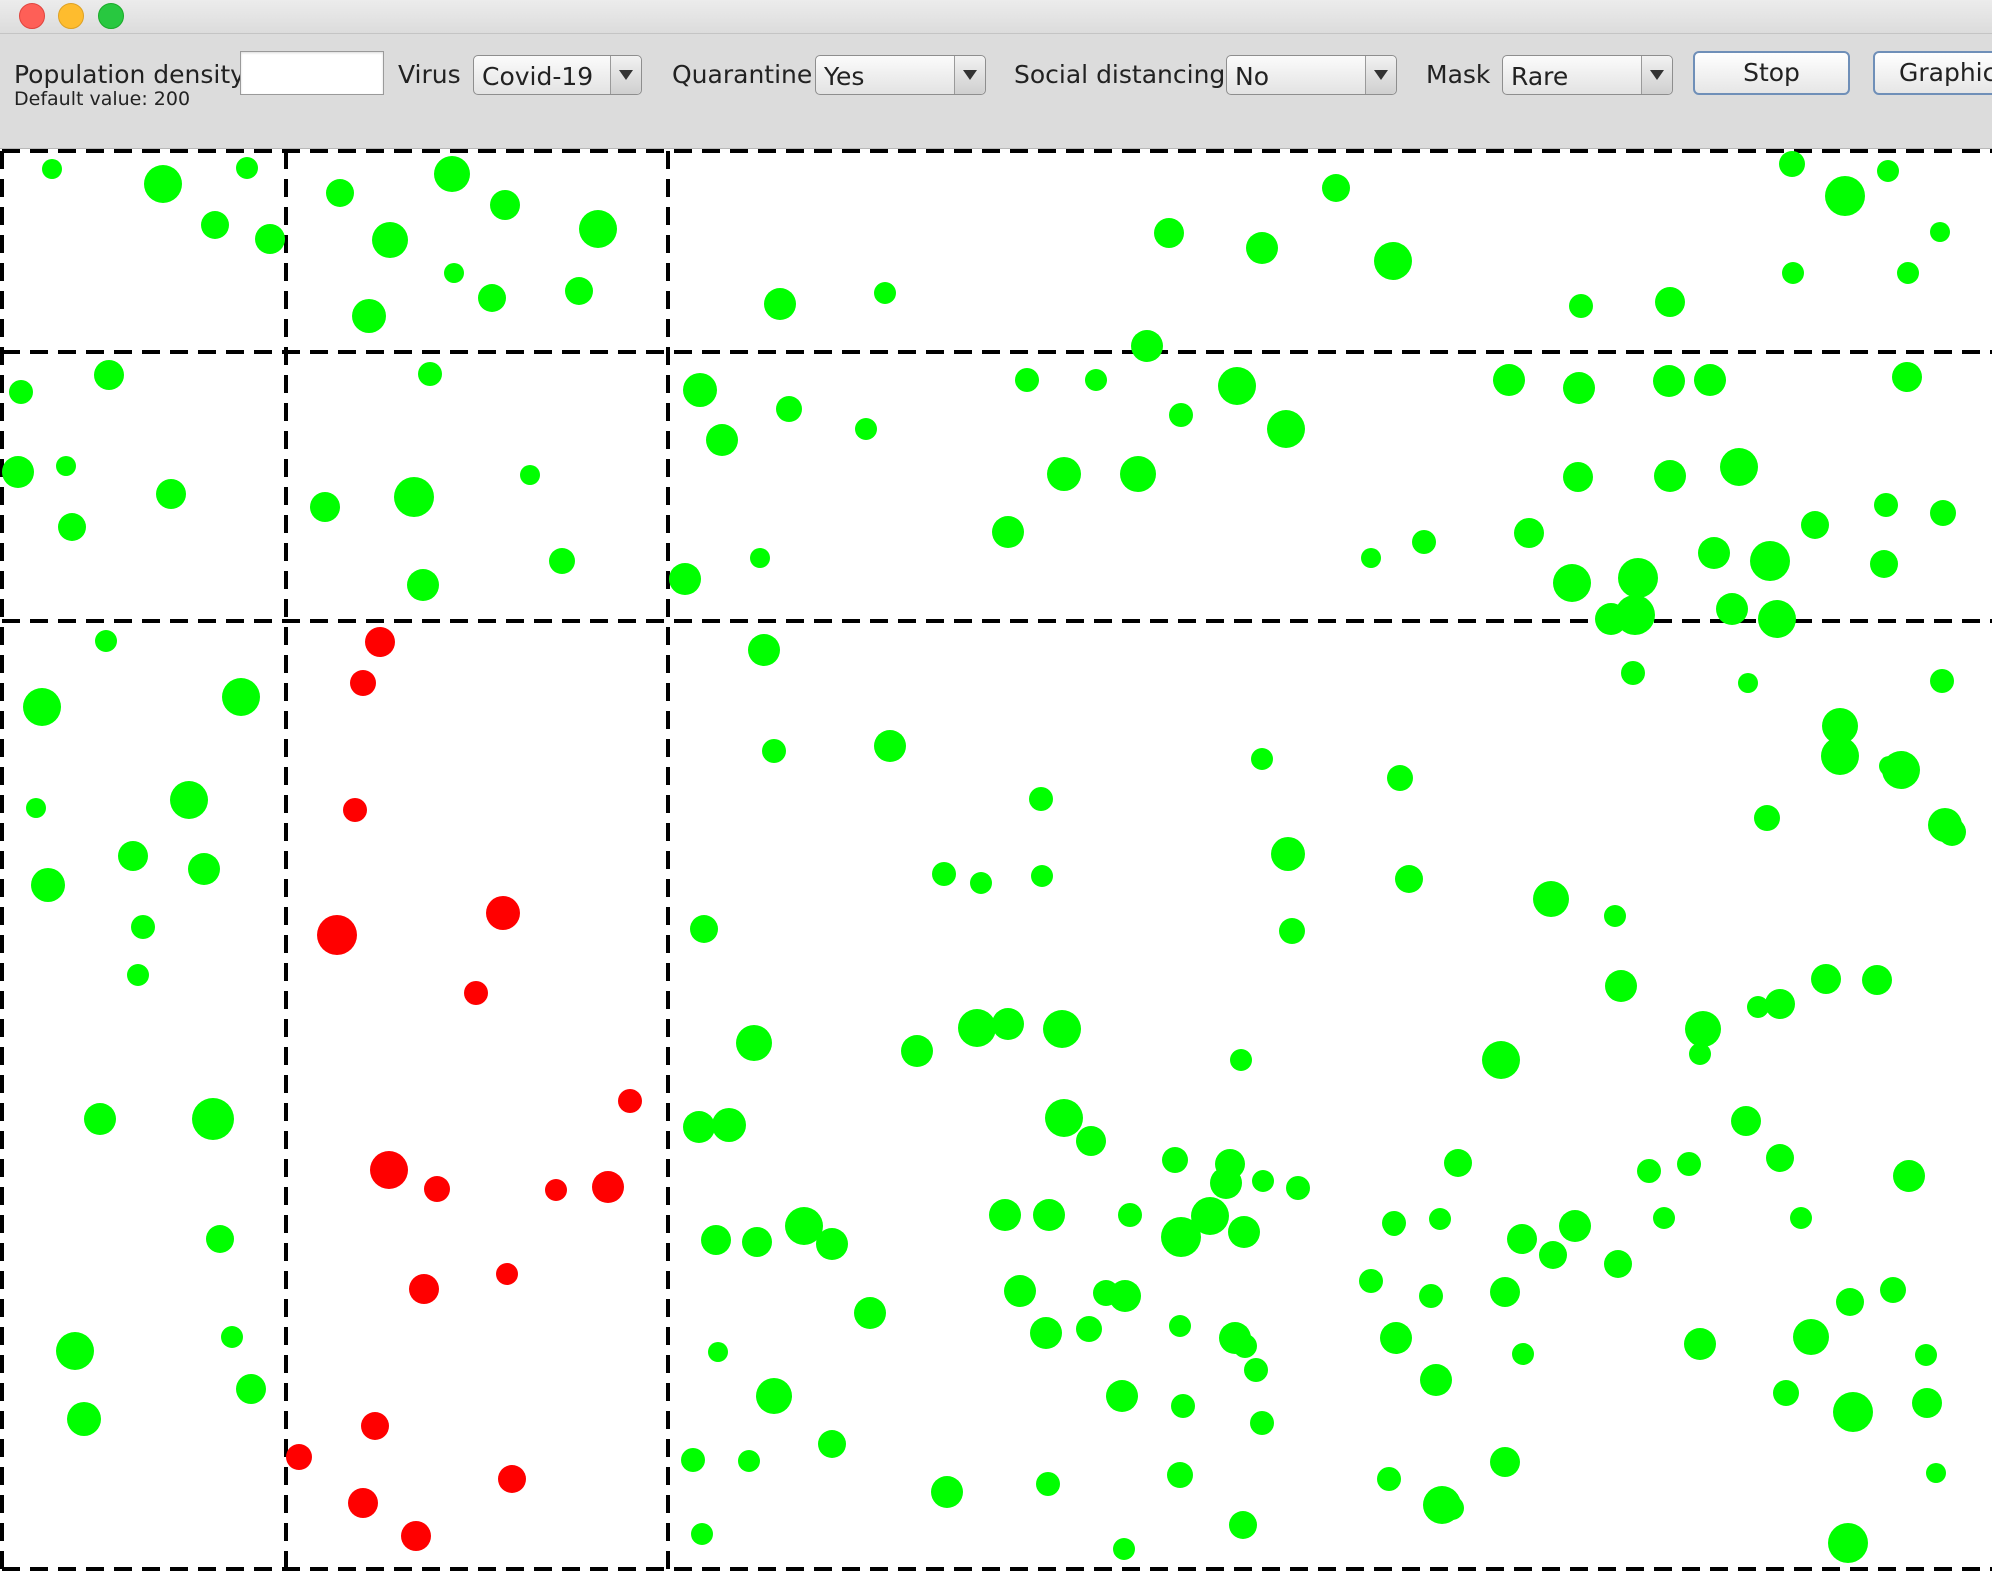 Image resolution: width=1992 pixels, height=1572 pixels. Describe the element at coordinates (996, 17) in the screenshot. I see `window-titlebar` at that location.